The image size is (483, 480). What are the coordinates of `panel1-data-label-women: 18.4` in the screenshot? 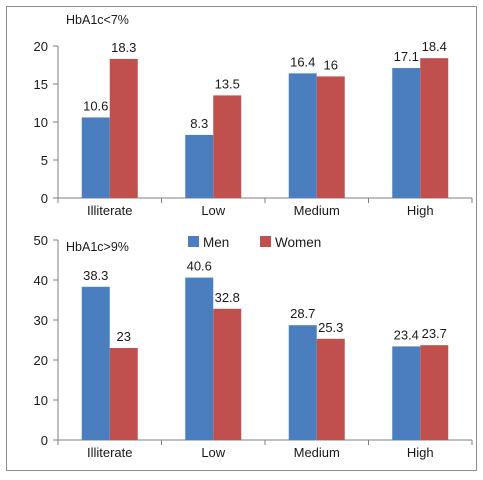 It's located at (434, 46).